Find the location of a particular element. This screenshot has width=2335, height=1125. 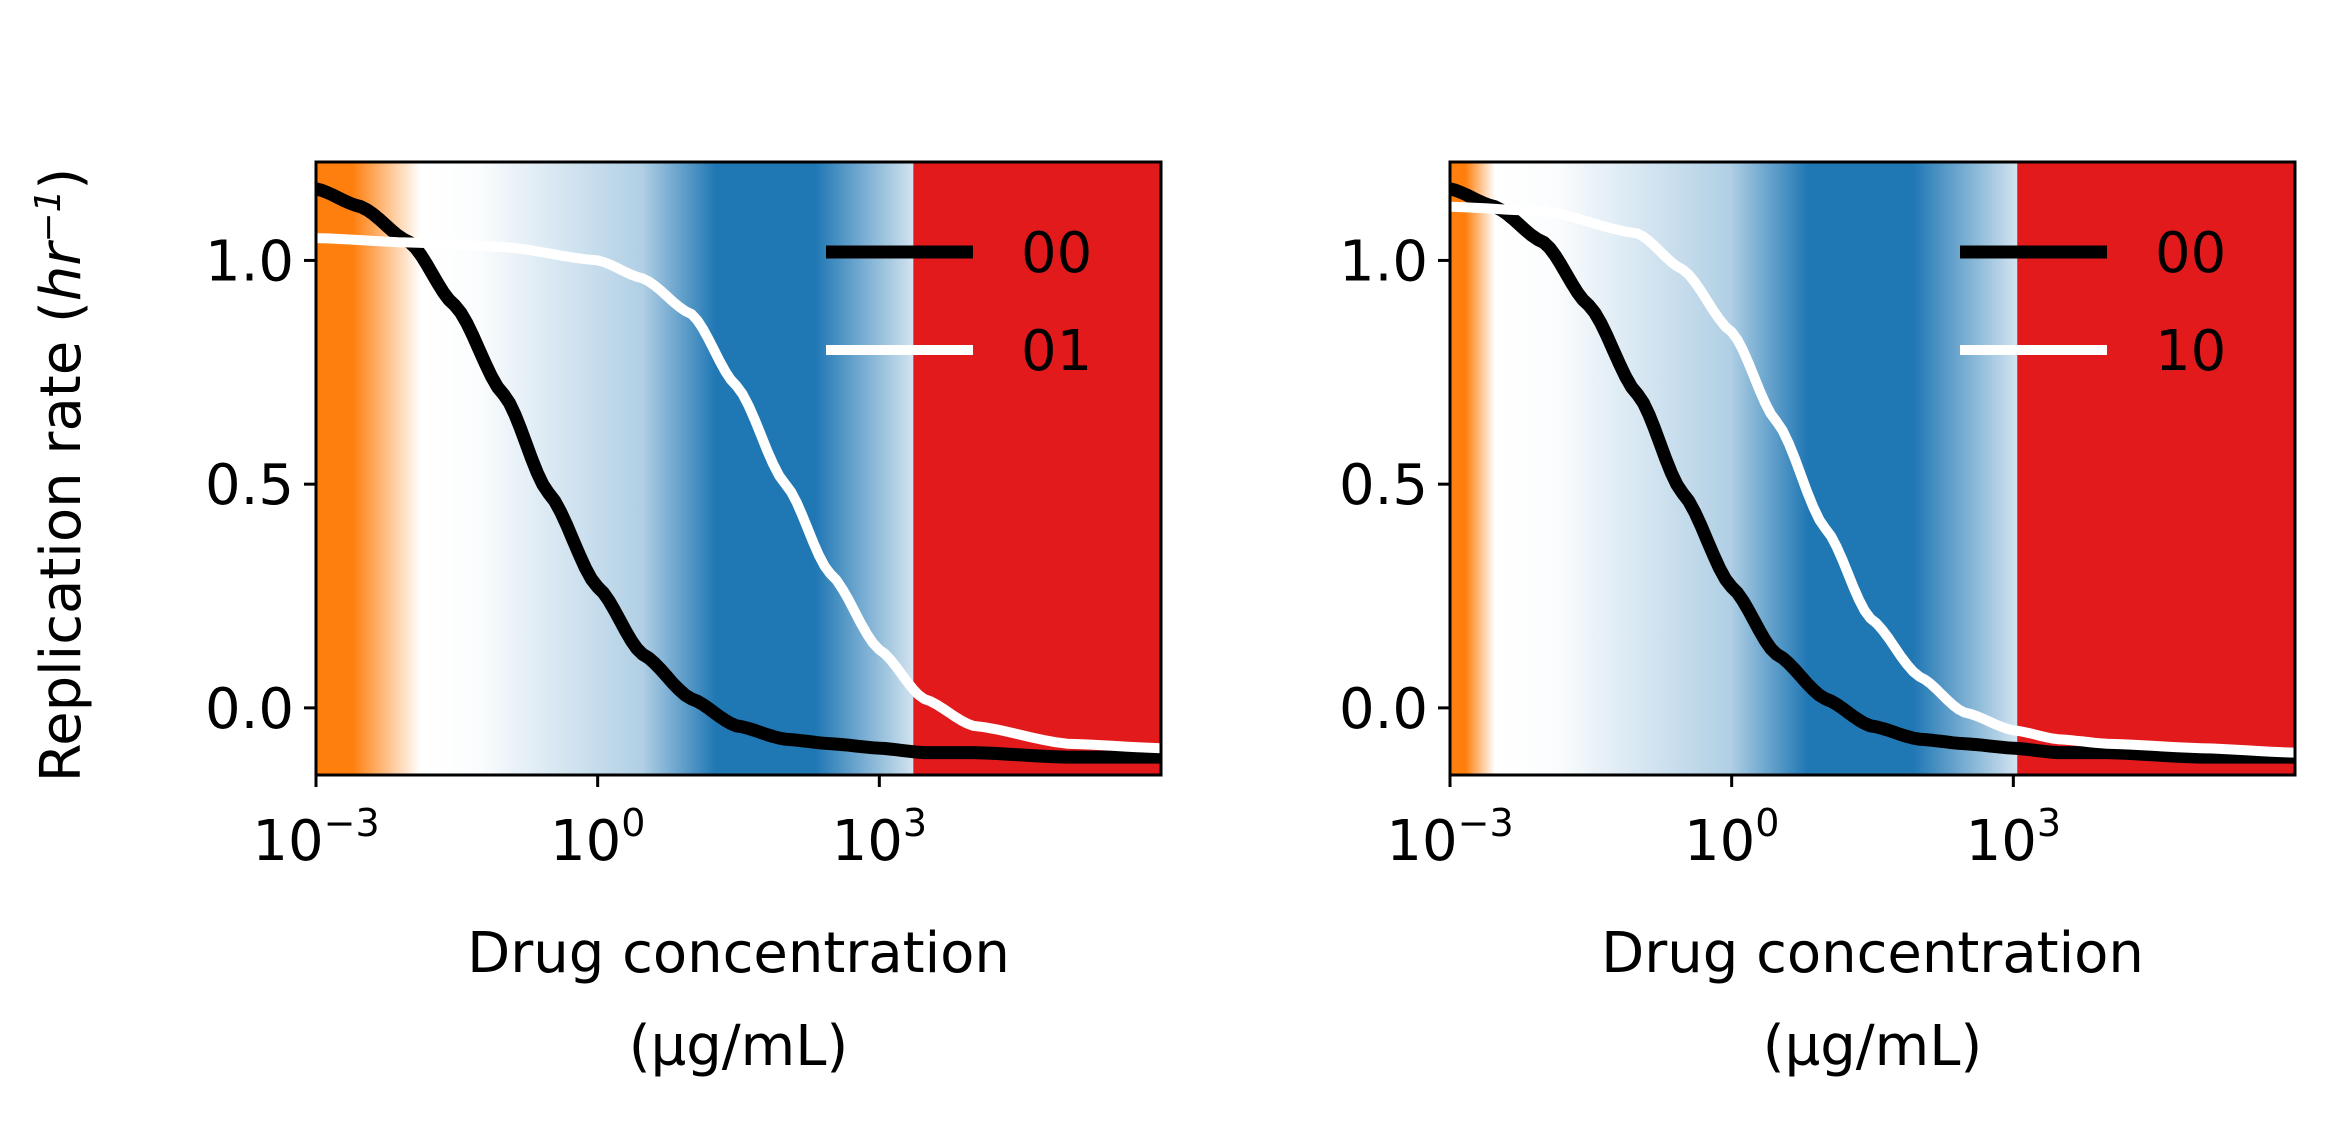

background-band-blue is located at coordinates (1756, 468).